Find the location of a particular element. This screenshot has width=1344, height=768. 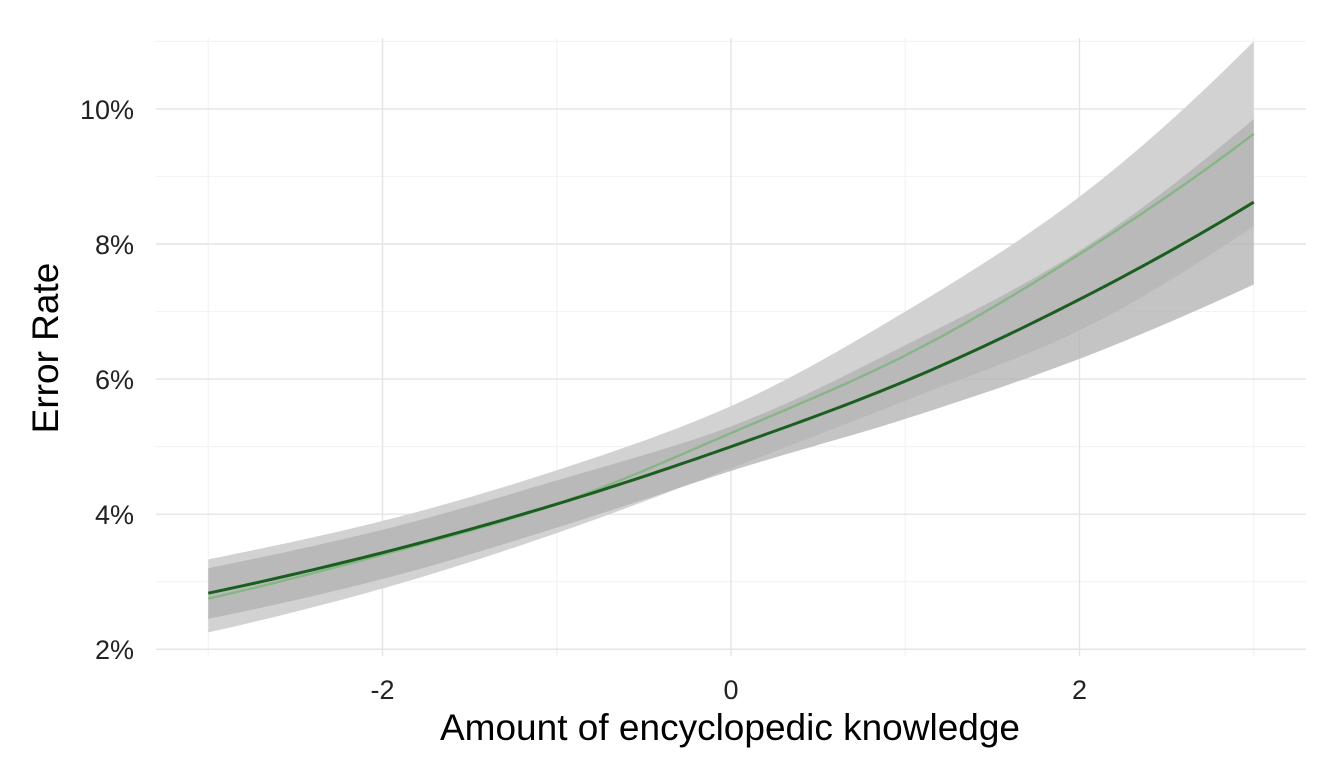

x-tick-label: 0 is located at coordinates (730, 690).